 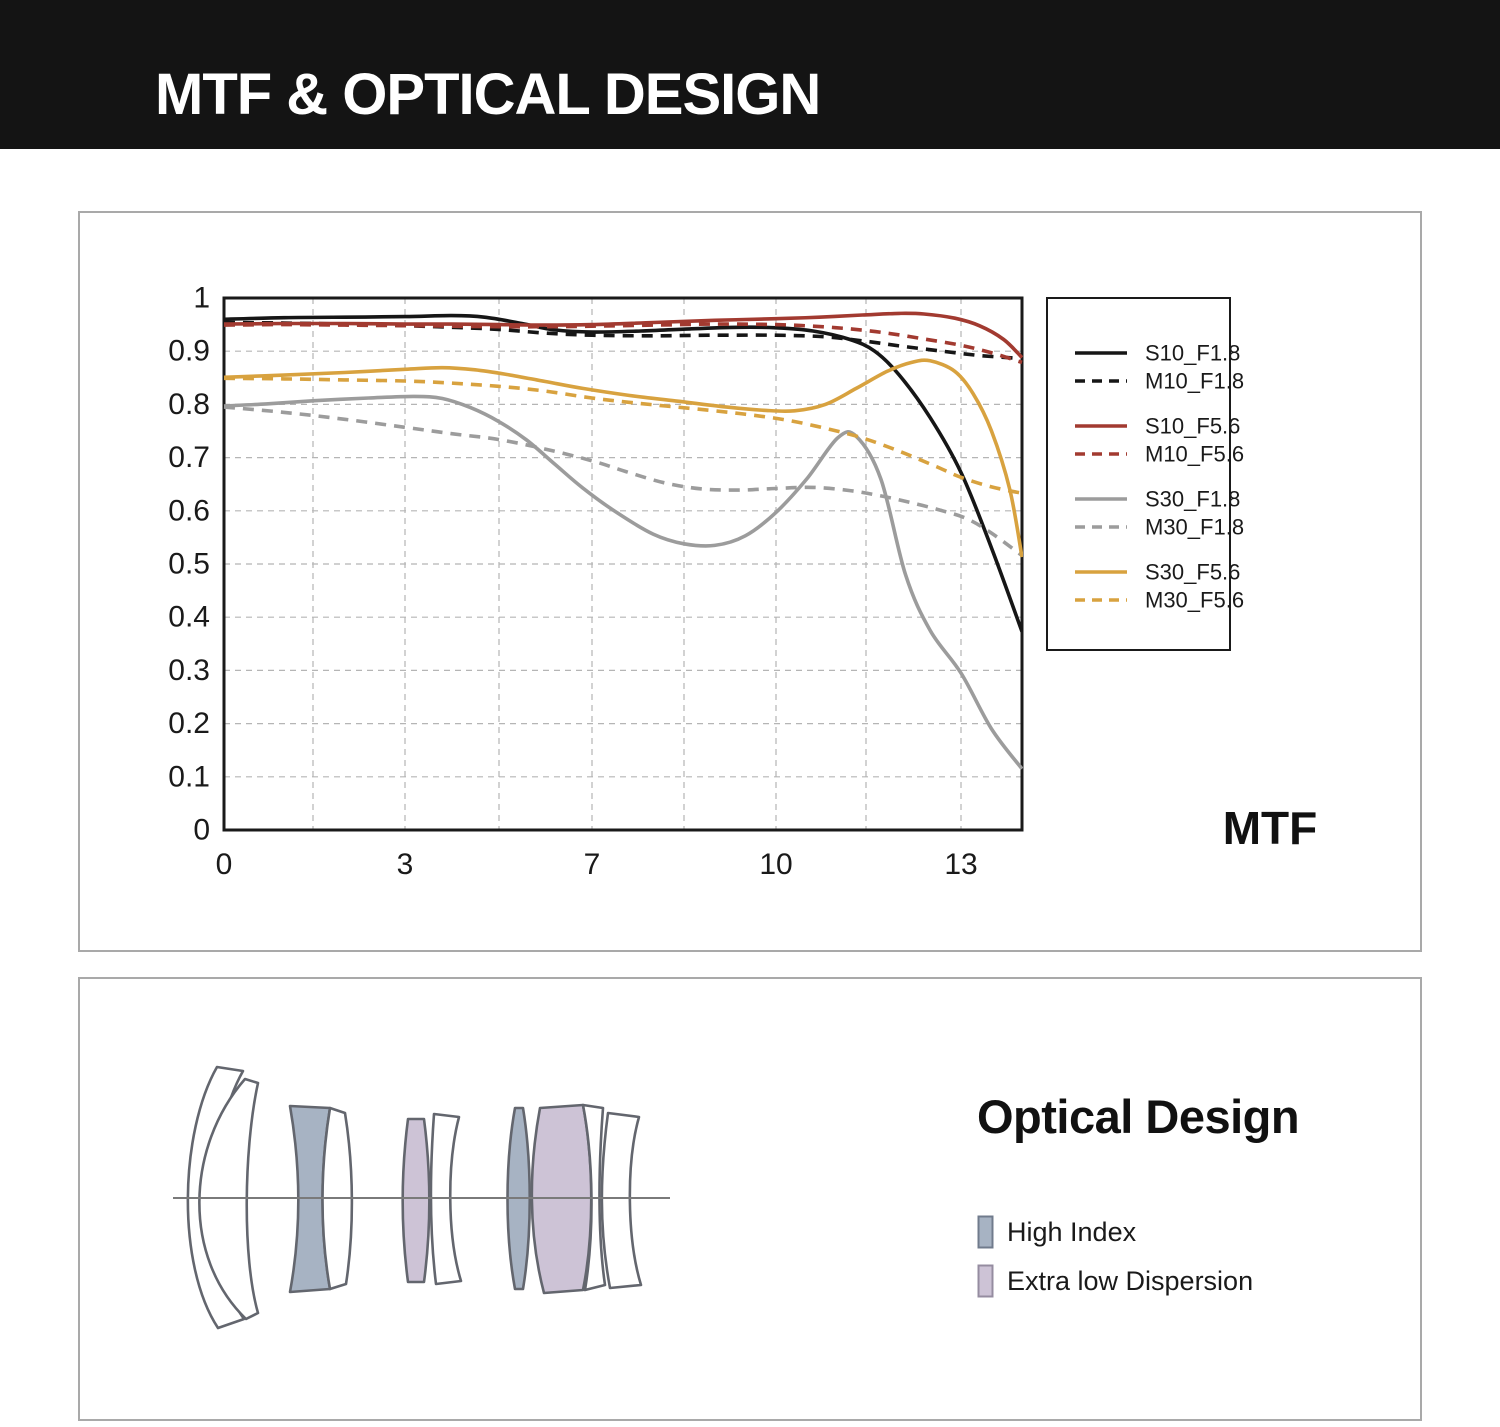 I want to click on y-tick-label: 0.4, so click(x=189, y=617).